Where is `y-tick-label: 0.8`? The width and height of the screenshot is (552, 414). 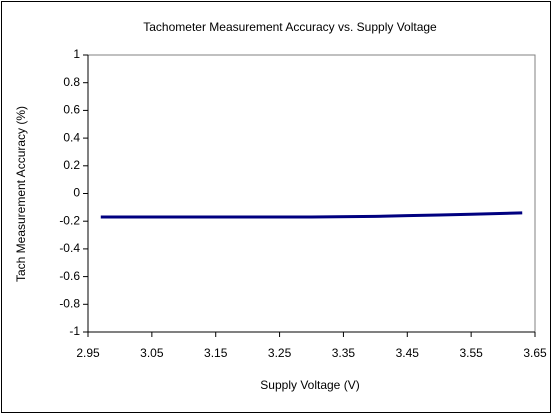 y-tick-label: 0.8 is located at coordinates (71, 82).